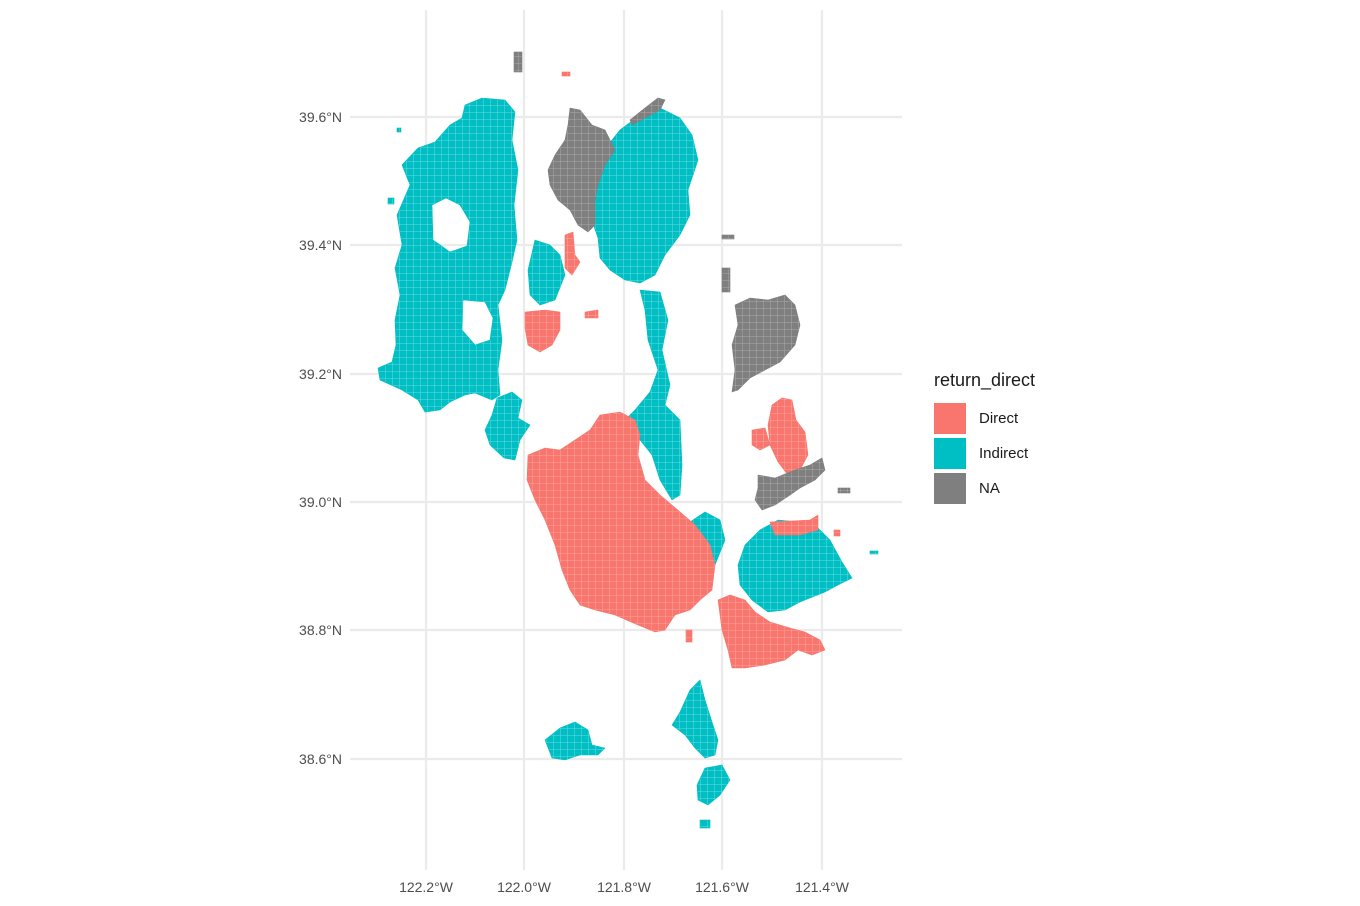 The image size is (1360, 906). What do you see at coordinates (320, 759) in the screenshot?
I see `y-tick-label: 38.6°N` at bounding box center [320, 759].